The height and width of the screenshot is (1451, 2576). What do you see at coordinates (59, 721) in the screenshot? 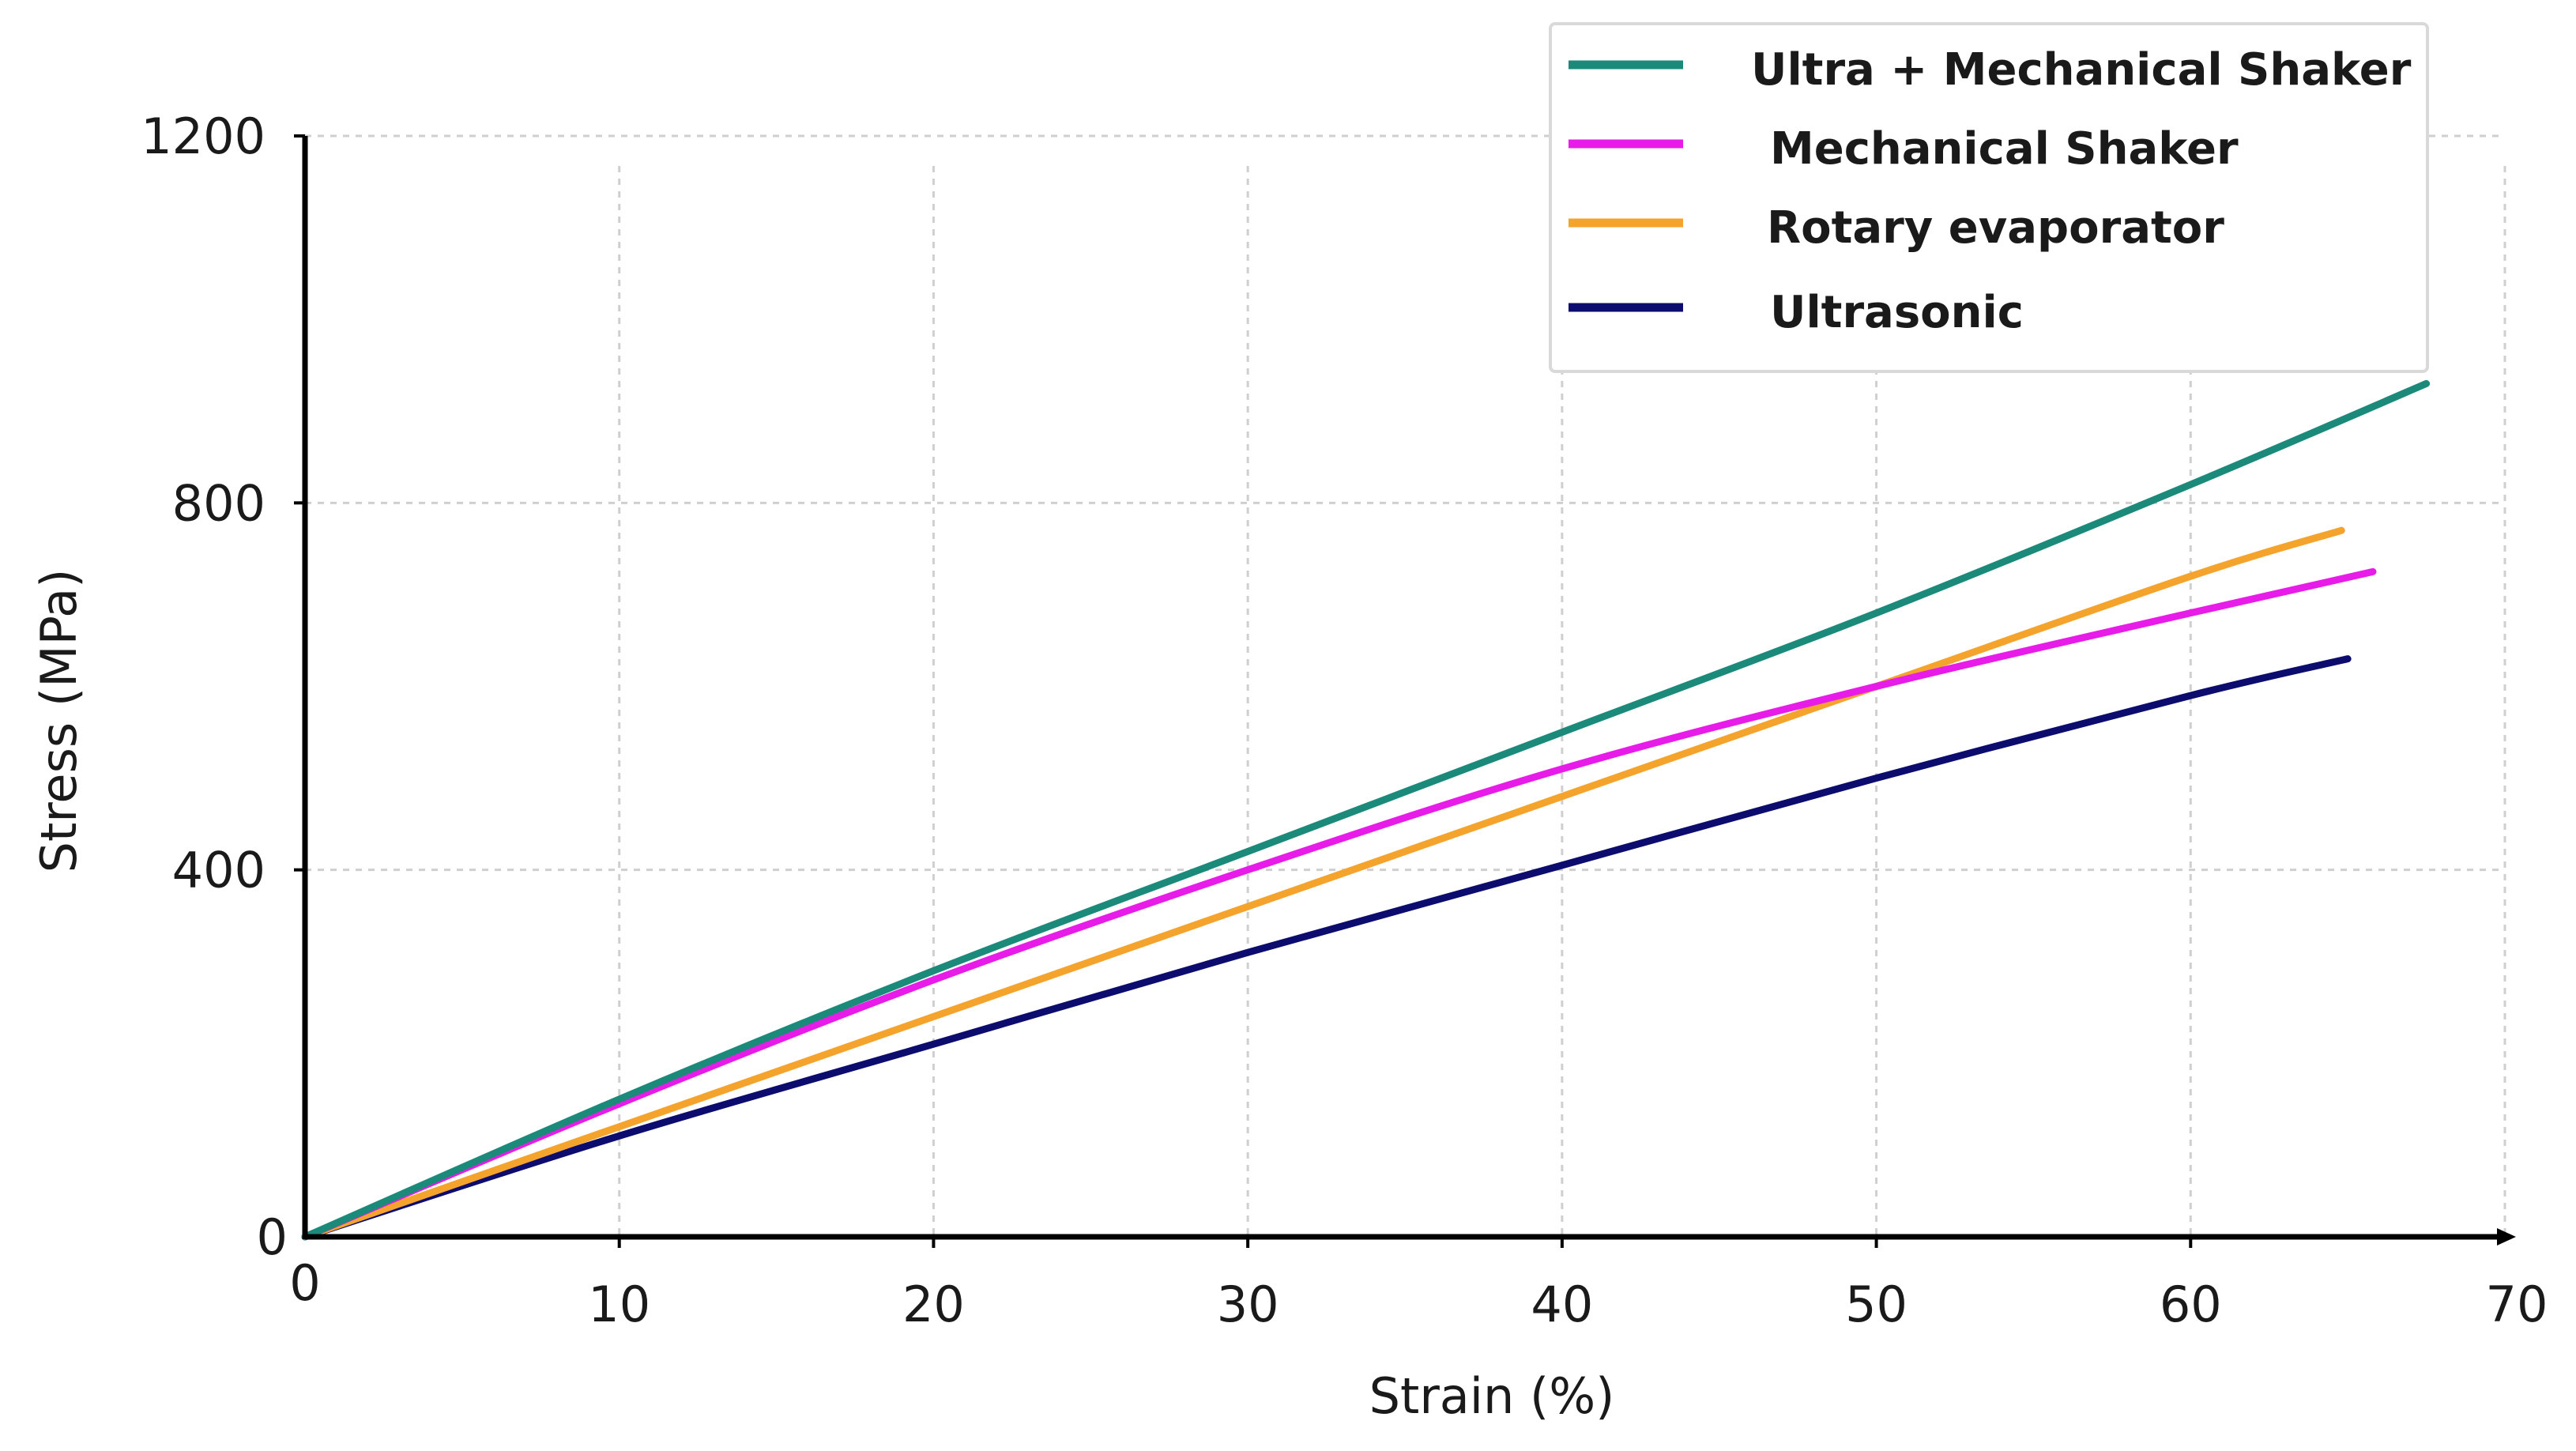
I see `y-axis-title: Stress (MPa)` at bounding box center [59, 721].